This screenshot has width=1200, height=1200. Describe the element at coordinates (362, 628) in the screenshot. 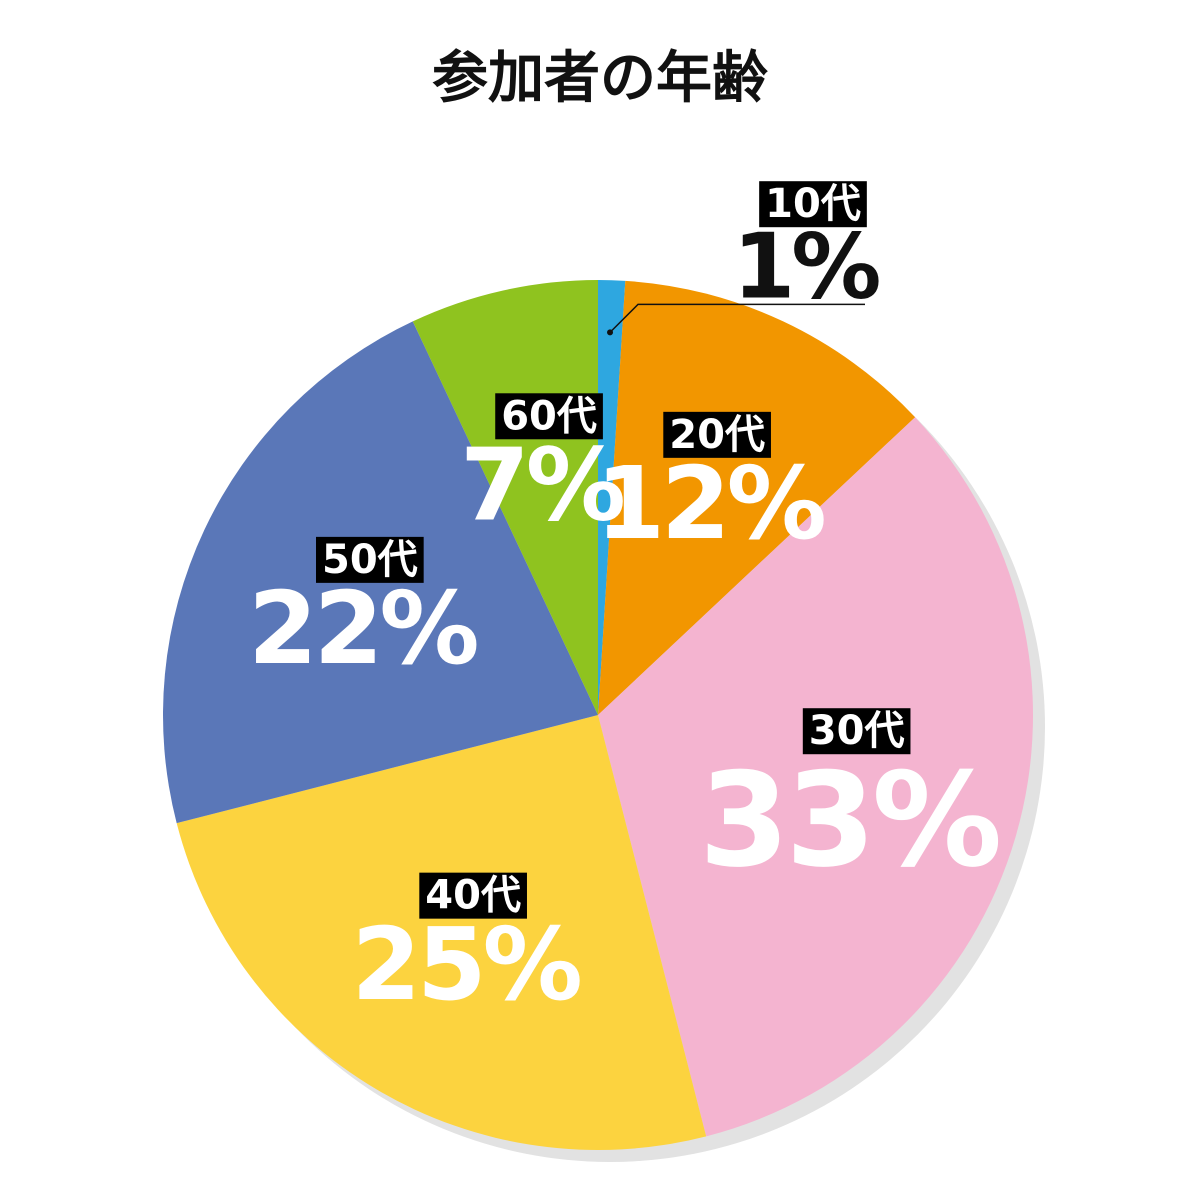

I see `value-label: 22%` at that location.